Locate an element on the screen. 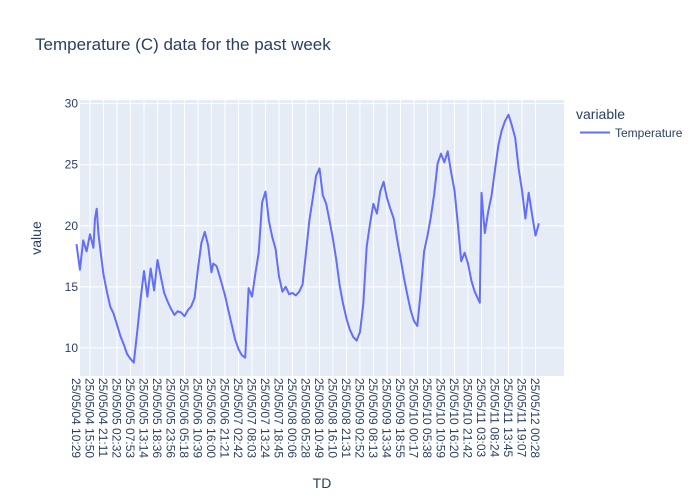 This screenshot has width=700, height=500. x-tick-label: 25/05/10 21:42 is located at coordinates (467, 418).